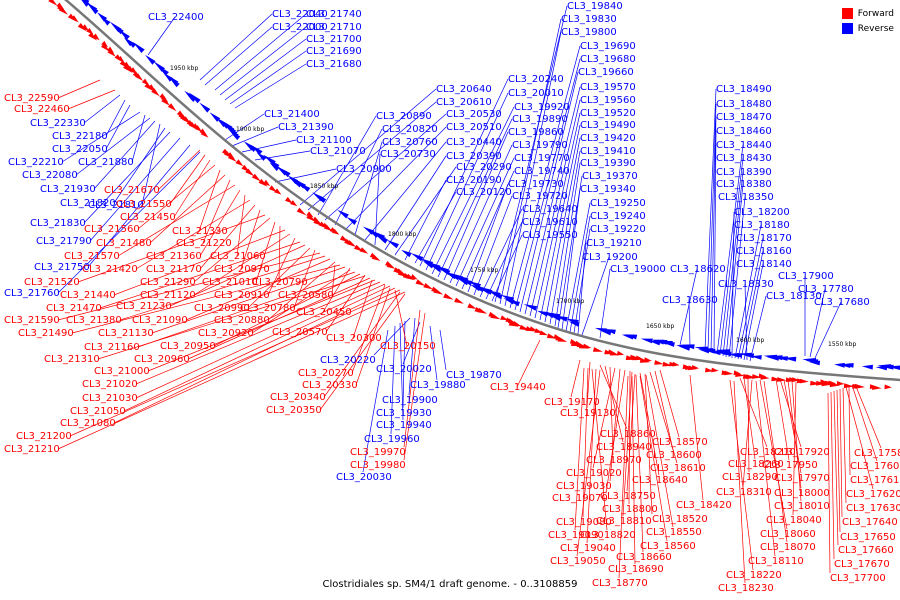 The image size is (900, 600). Describe the element at coordinates (334, 14) in the screenshot. I see `reverse-gene-label: CL3_21740` at that location.